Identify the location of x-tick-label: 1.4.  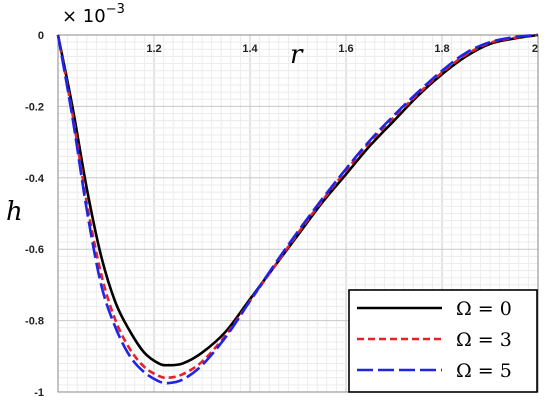
(250, 49).